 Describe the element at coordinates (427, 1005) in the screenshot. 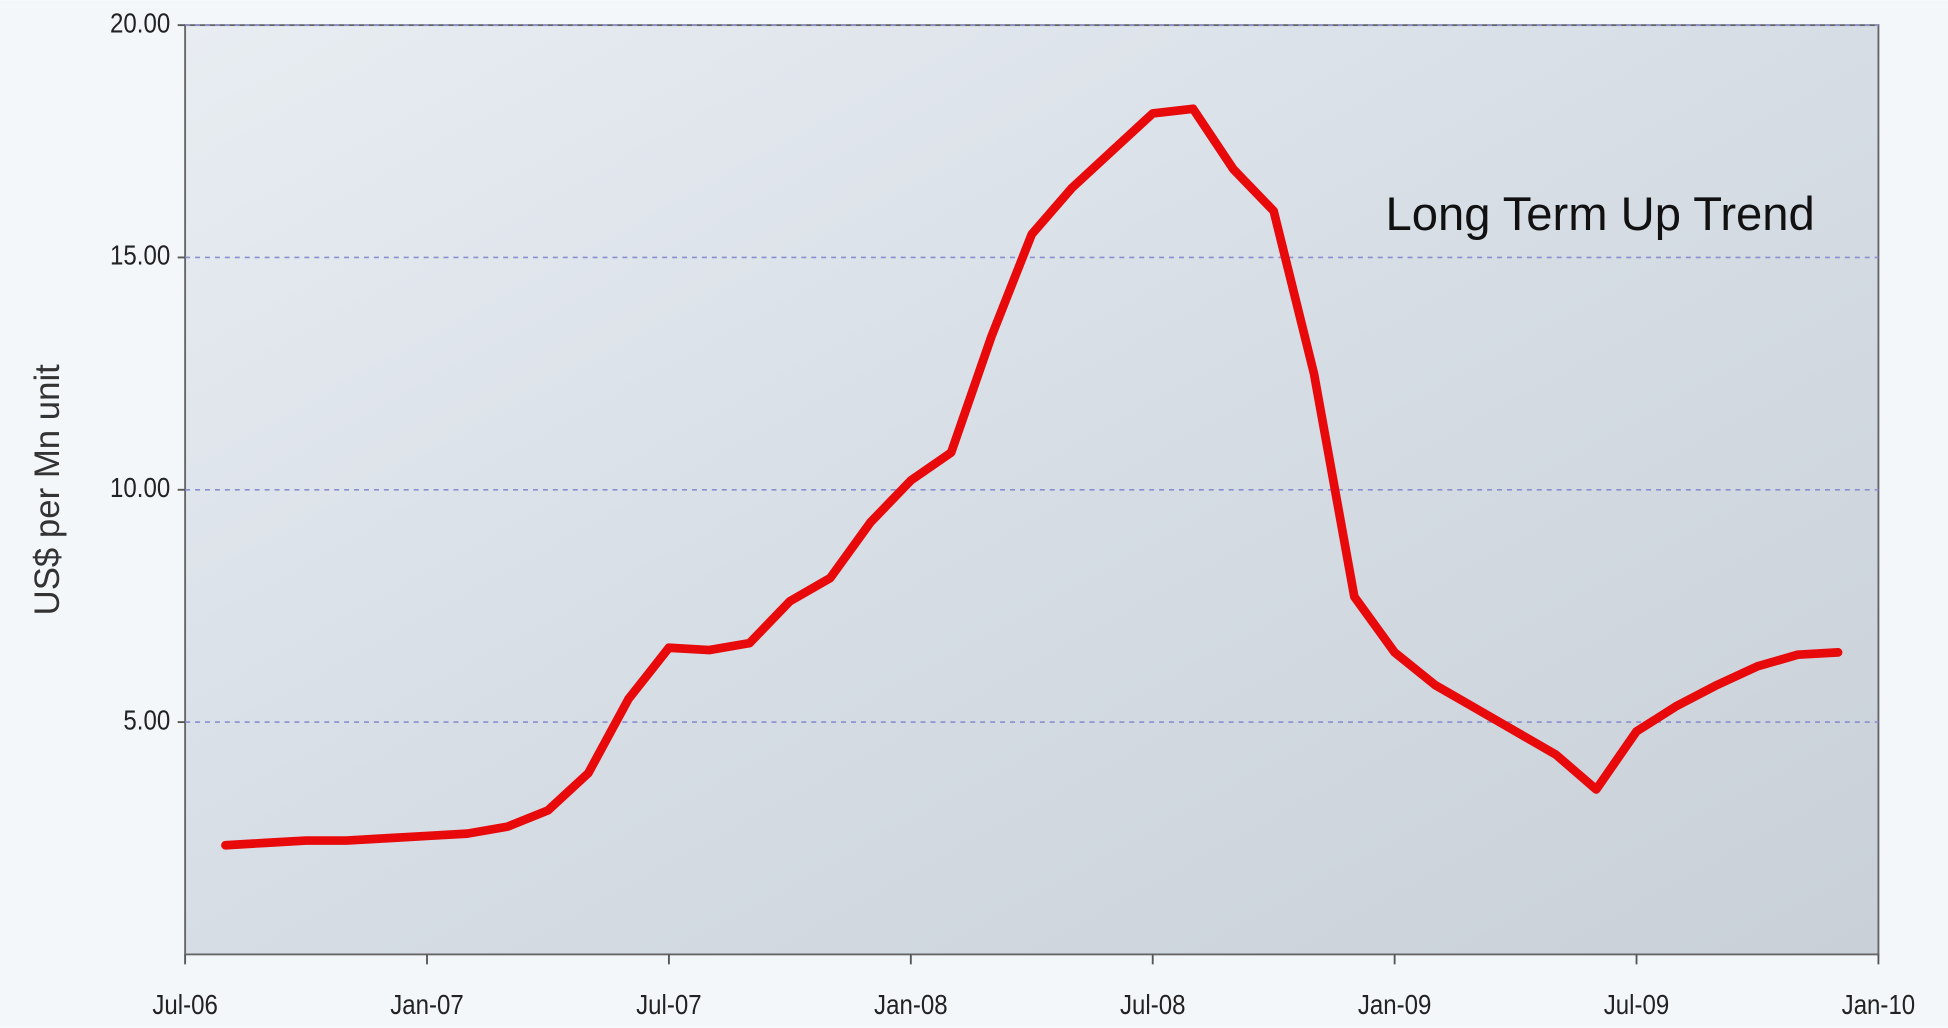

I see `x-tick-label: Jan-07` at that location.